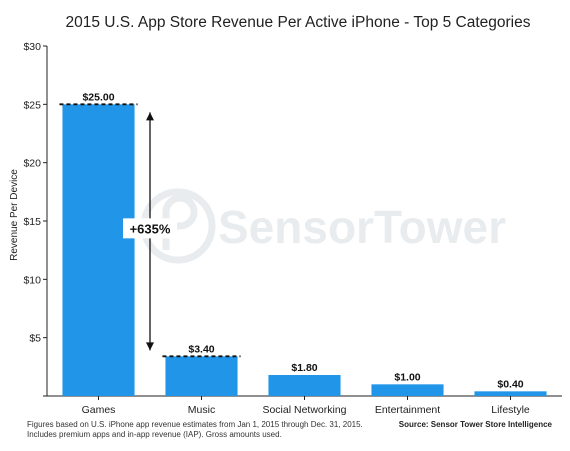 The width and height of the screenshot is (570, 451). What do you see at coordinates (98, 97) in the screenshot?
I see `bar-data-label: $25.00` at bounding box center [98, 97].